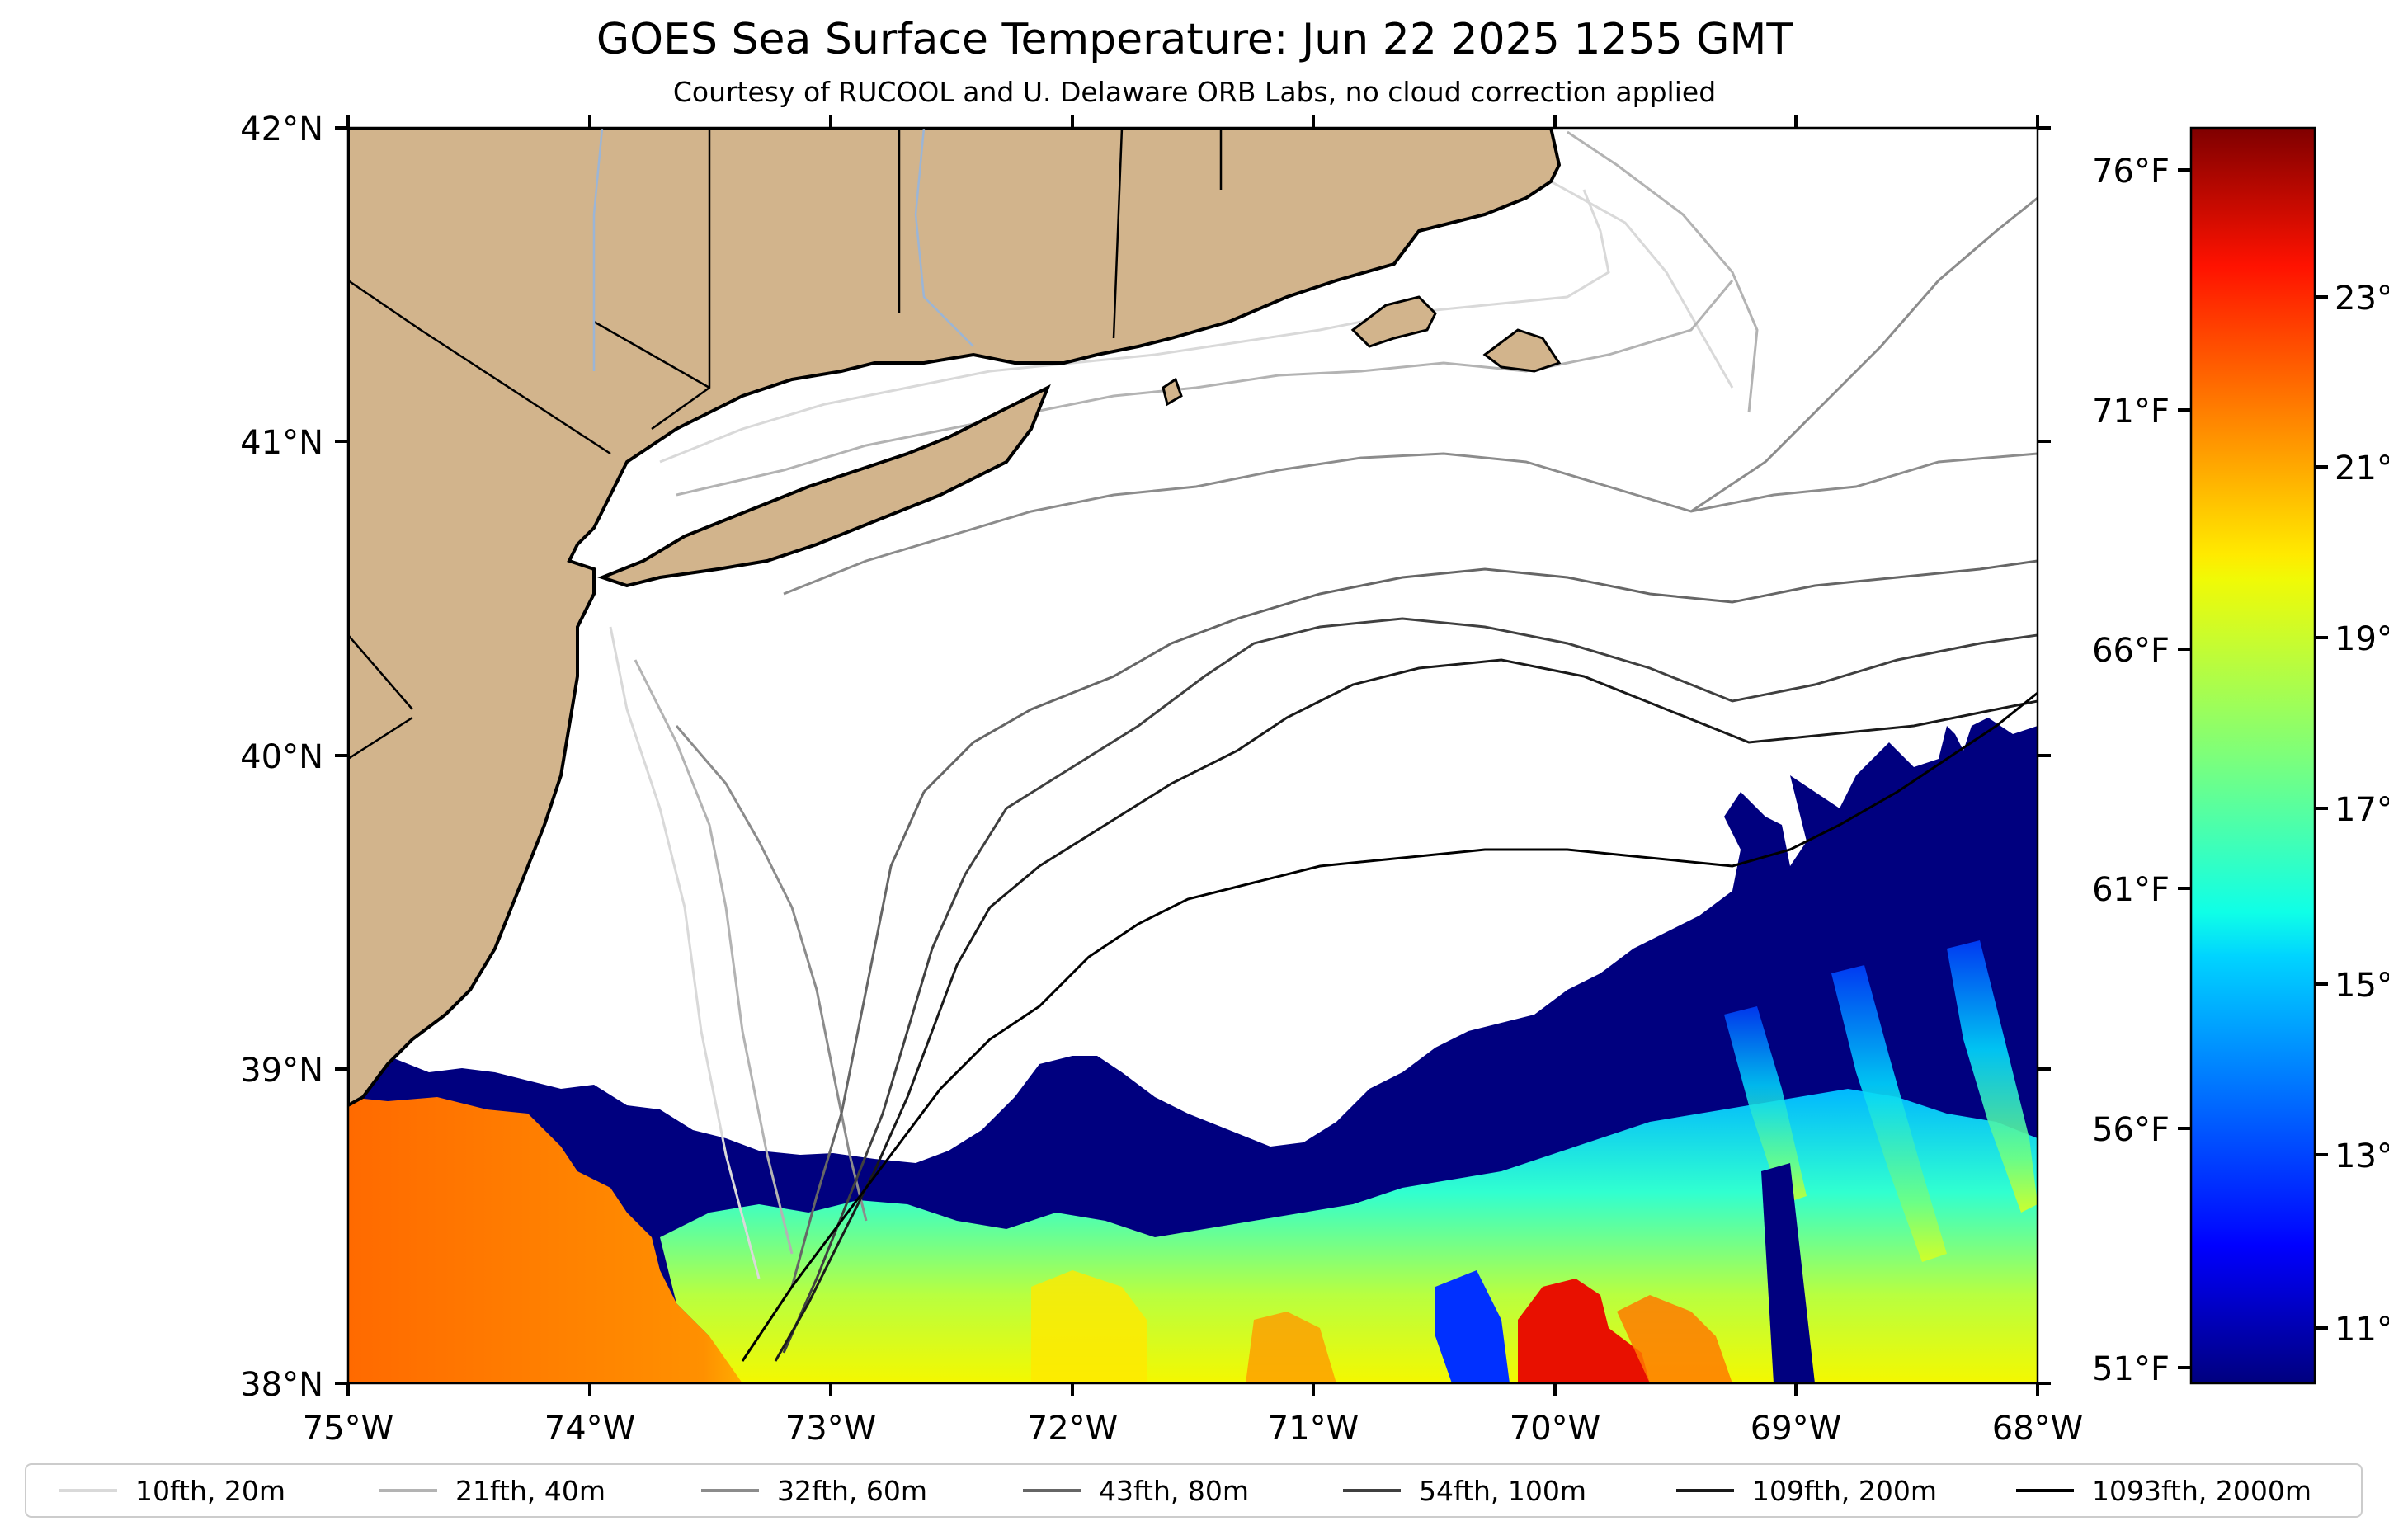 The width and height of the screenshot is (2389, 1540). Describe the element at coordinates (2201, 1490) in the screenshot. I see `legend-label: 1093fth, 2000m` at that location.